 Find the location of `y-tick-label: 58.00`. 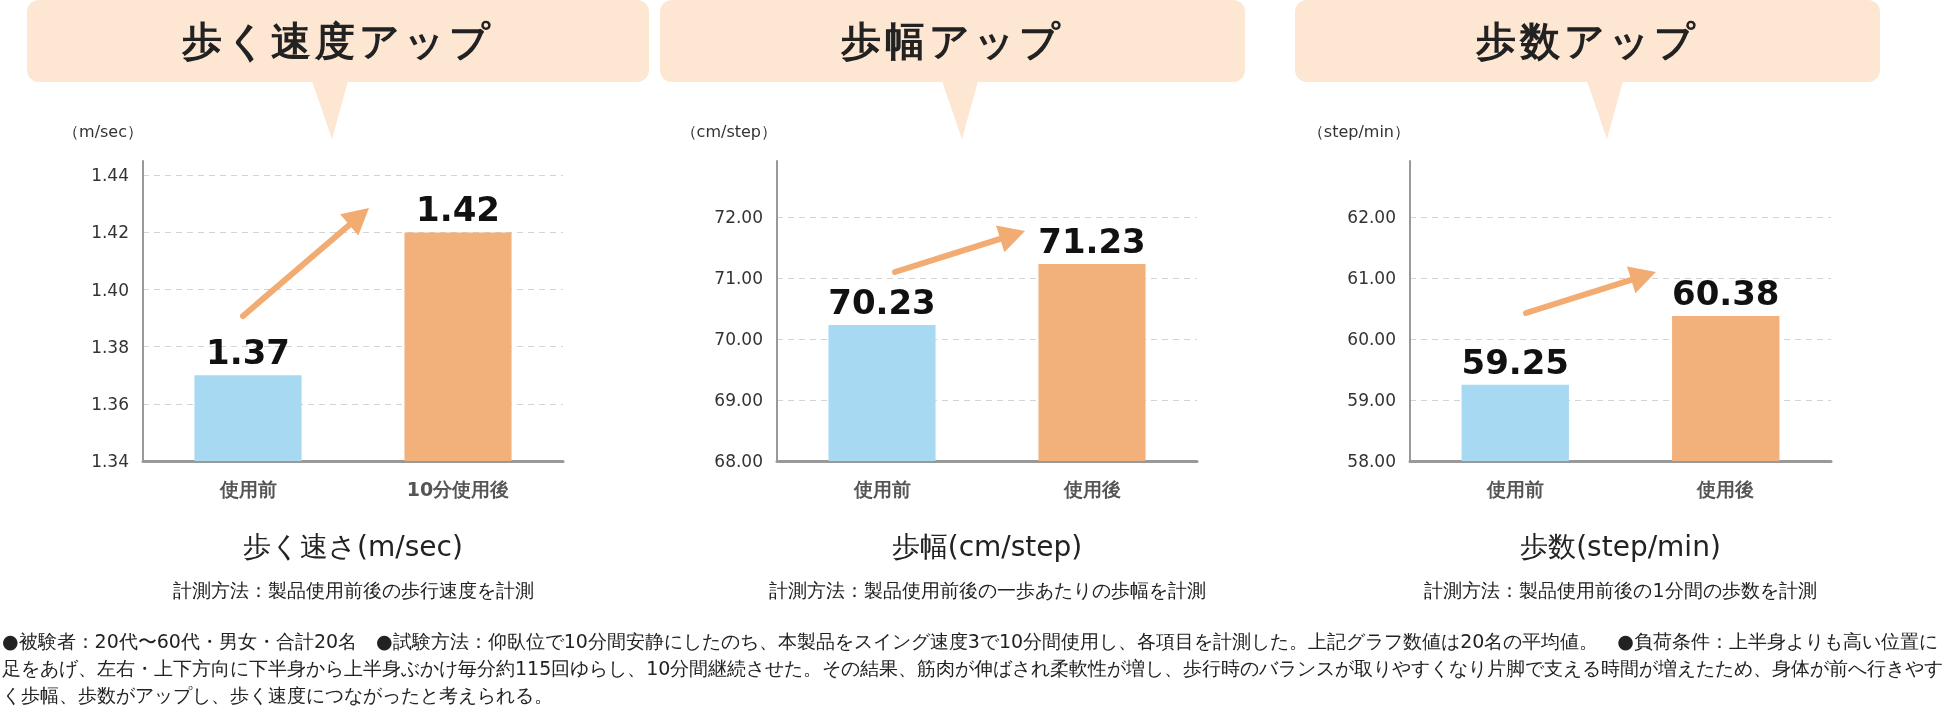

y-tick-label: 58.00 is located at coordinates (1371, 461).